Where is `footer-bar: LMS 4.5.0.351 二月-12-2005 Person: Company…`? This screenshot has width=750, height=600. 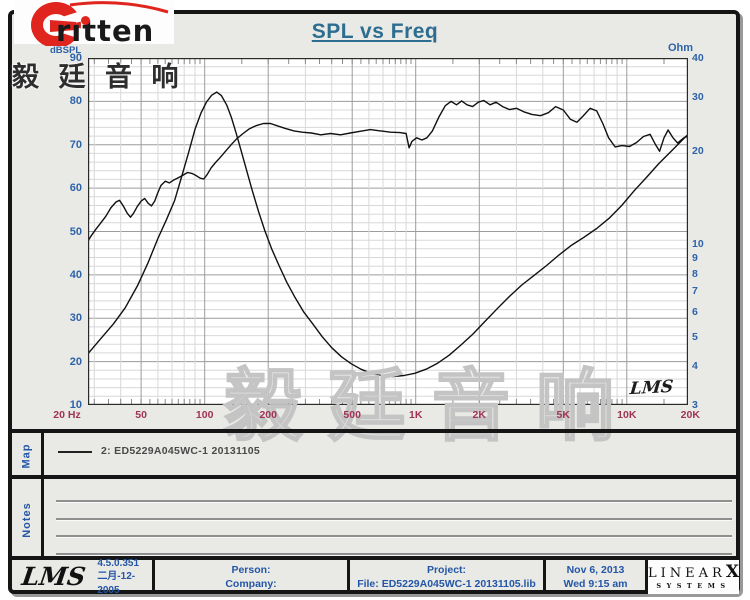
footer-bar: LMS 4.5.0.351 二月-12-2005 Person: Company… is located at coordinates (376, 576).